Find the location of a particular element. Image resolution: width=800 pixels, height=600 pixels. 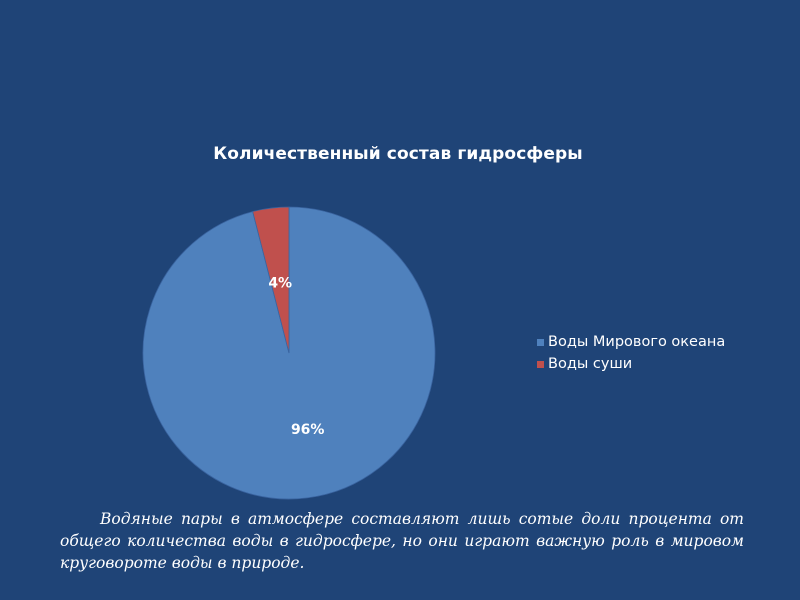

chart-legend: Воды Мирового океана Воды суши is located at coordinates (631, 353).